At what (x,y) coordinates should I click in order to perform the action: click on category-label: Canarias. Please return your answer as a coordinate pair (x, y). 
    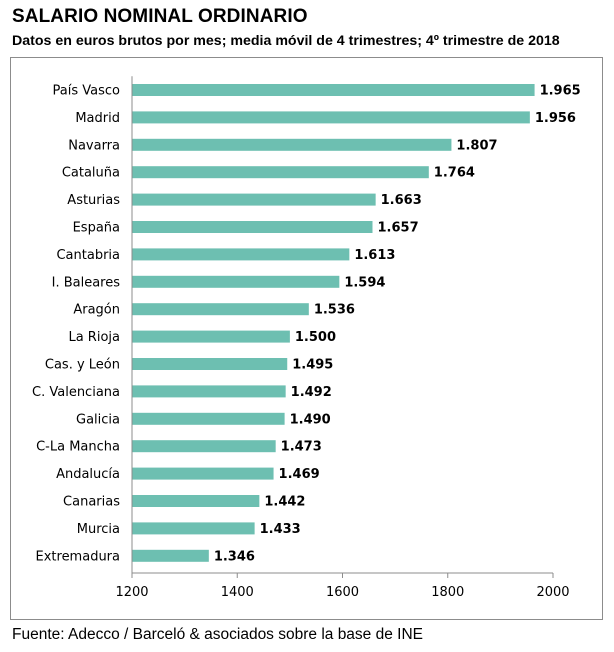
    Looking at the image, I should click on (91, 502).